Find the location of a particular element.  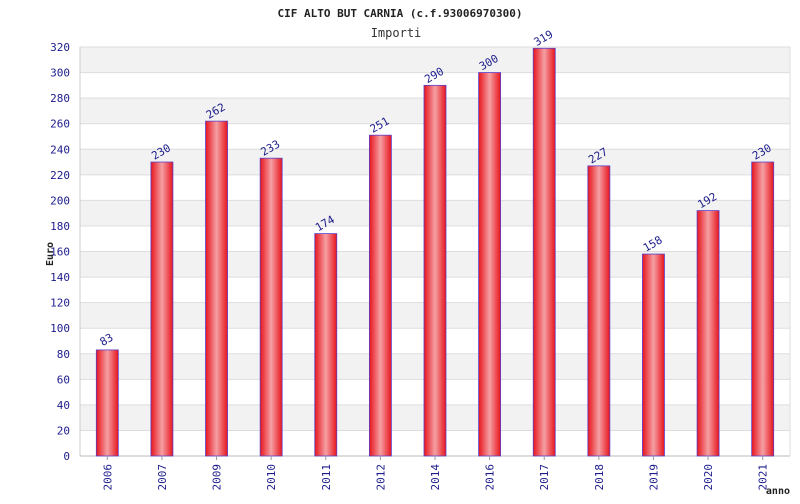

x-tick-label-2006: 2006 is located at coordinates (107, 477).